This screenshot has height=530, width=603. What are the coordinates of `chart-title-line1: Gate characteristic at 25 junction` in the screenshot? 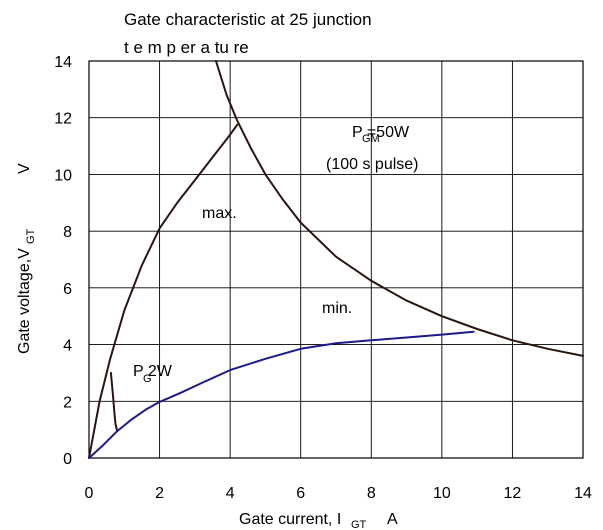 It's located at (248, 19).